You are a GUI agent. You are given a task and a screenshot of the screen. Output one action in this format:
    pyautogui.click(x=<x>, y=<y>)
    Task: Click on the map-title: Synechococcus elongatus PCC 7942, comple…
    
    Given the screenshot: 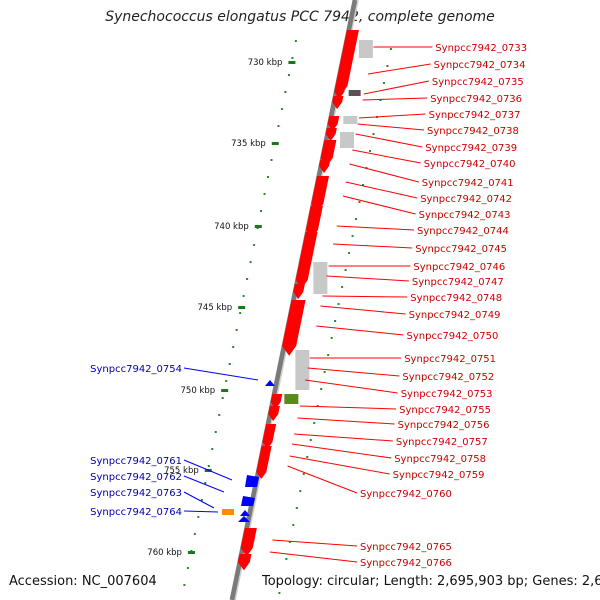 What is the action you would take?
    pyautogui.click(x=300, y=17)
    